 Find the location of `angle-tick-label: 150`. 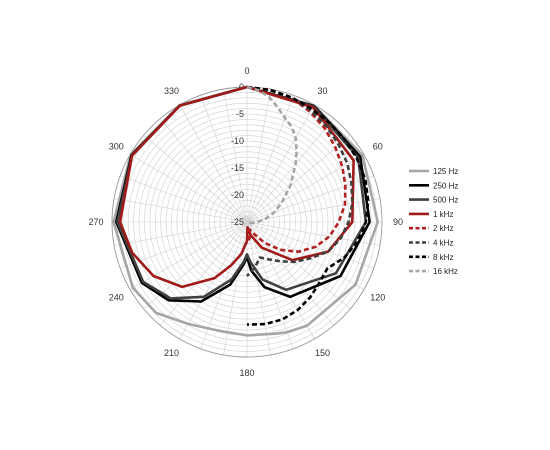

angle-tick-label: 150 is located at coordinates (322, 353).